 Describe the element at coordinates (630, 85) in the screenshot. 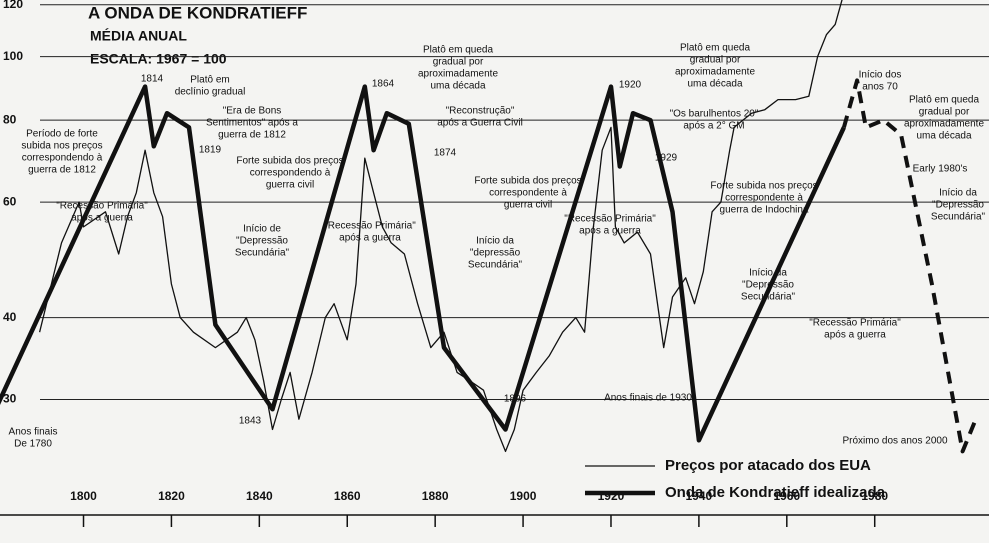

I see `annotation: 1920` at that location.